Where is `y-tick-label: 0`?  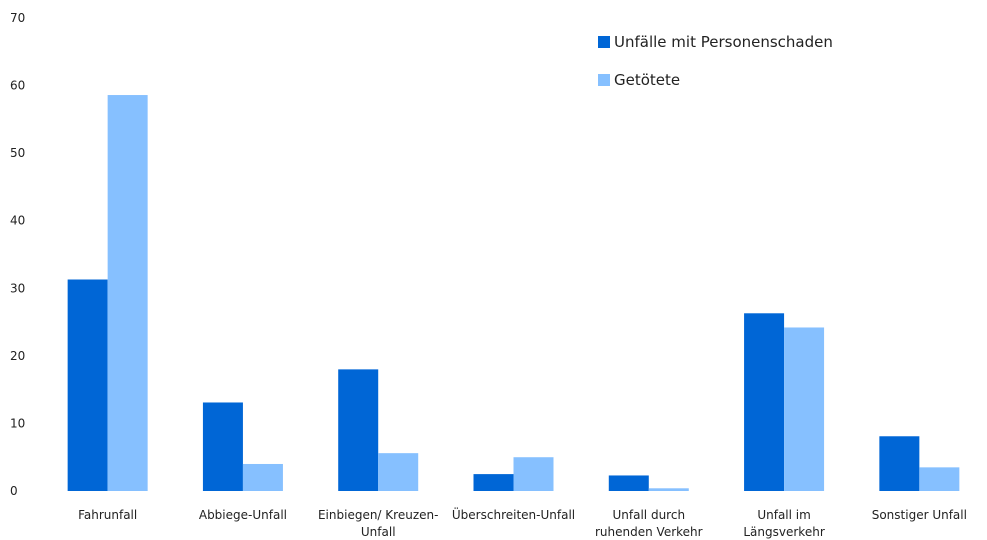 y-tick-label: 0 is located at coordinates (14, 491).